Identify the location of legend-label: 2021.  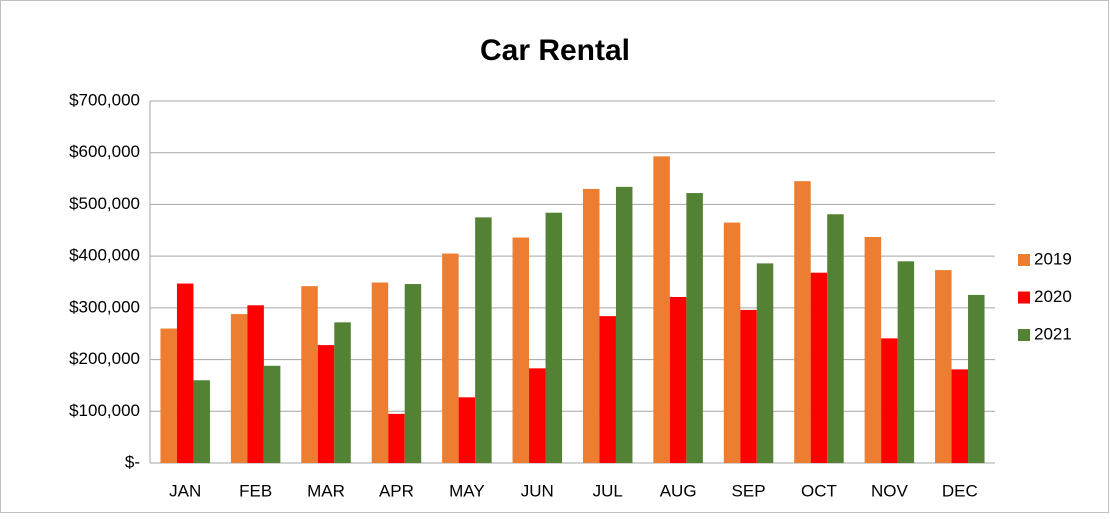
(1053, 333).